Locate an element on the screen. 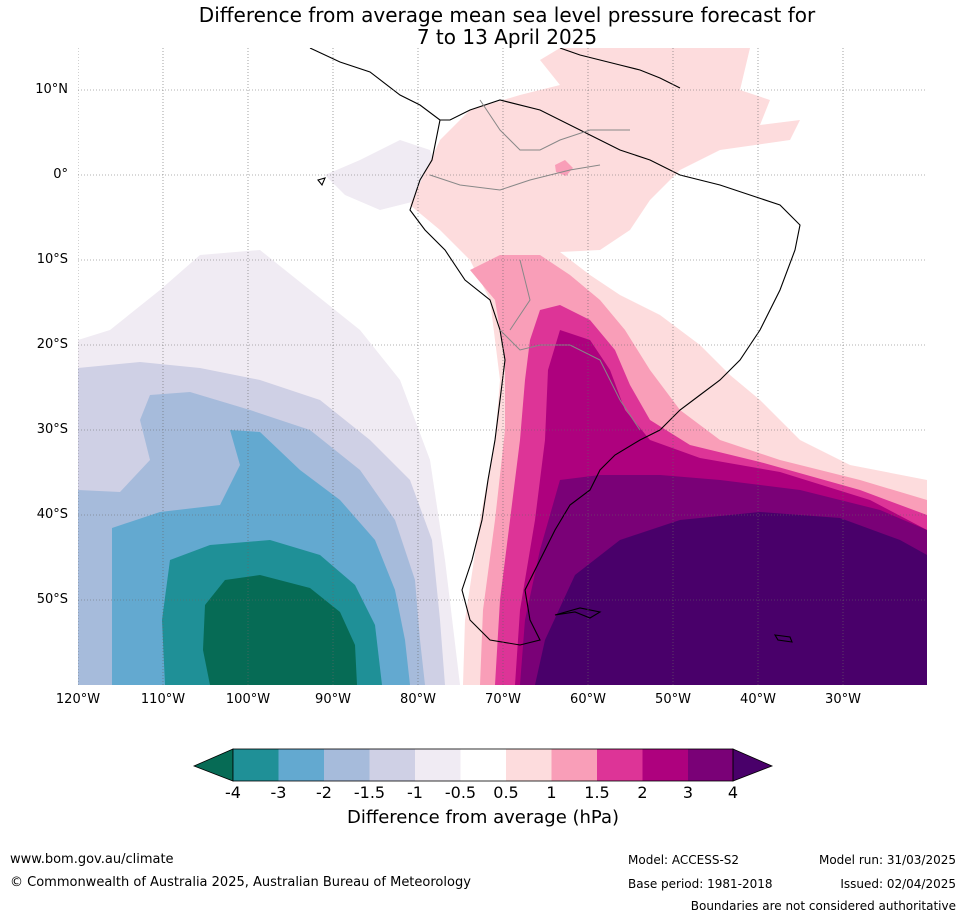  colorbar-tick-label: 2 is located at coordinates (642, 792).